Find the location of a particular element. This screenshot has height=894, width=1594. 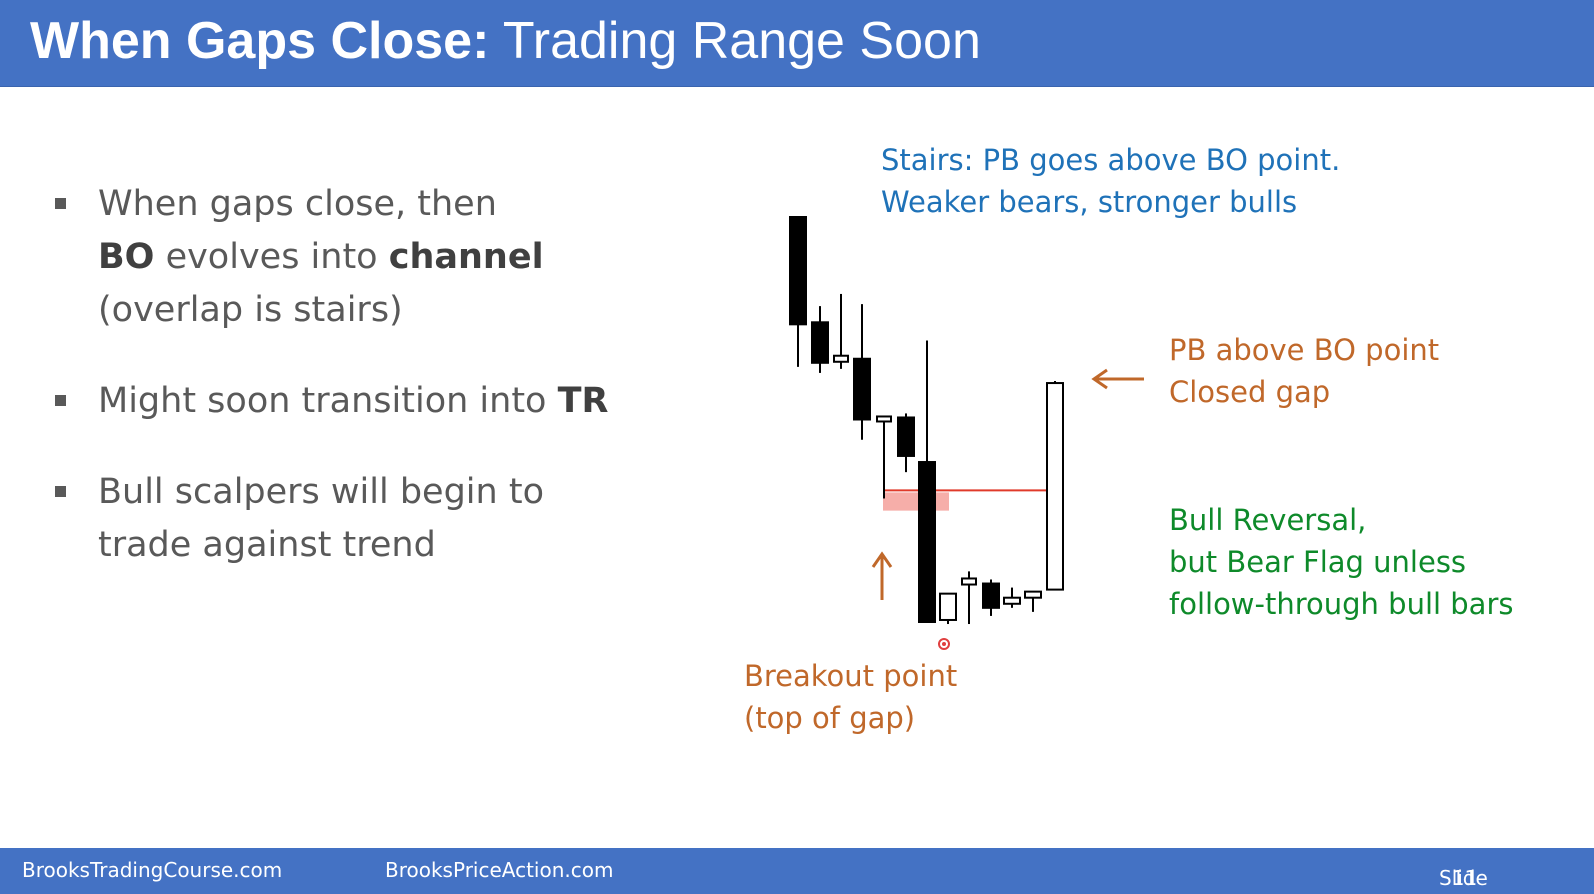

slide-header: When Gaps Close: Trading Range Soon is located at coordinates (797, 43).